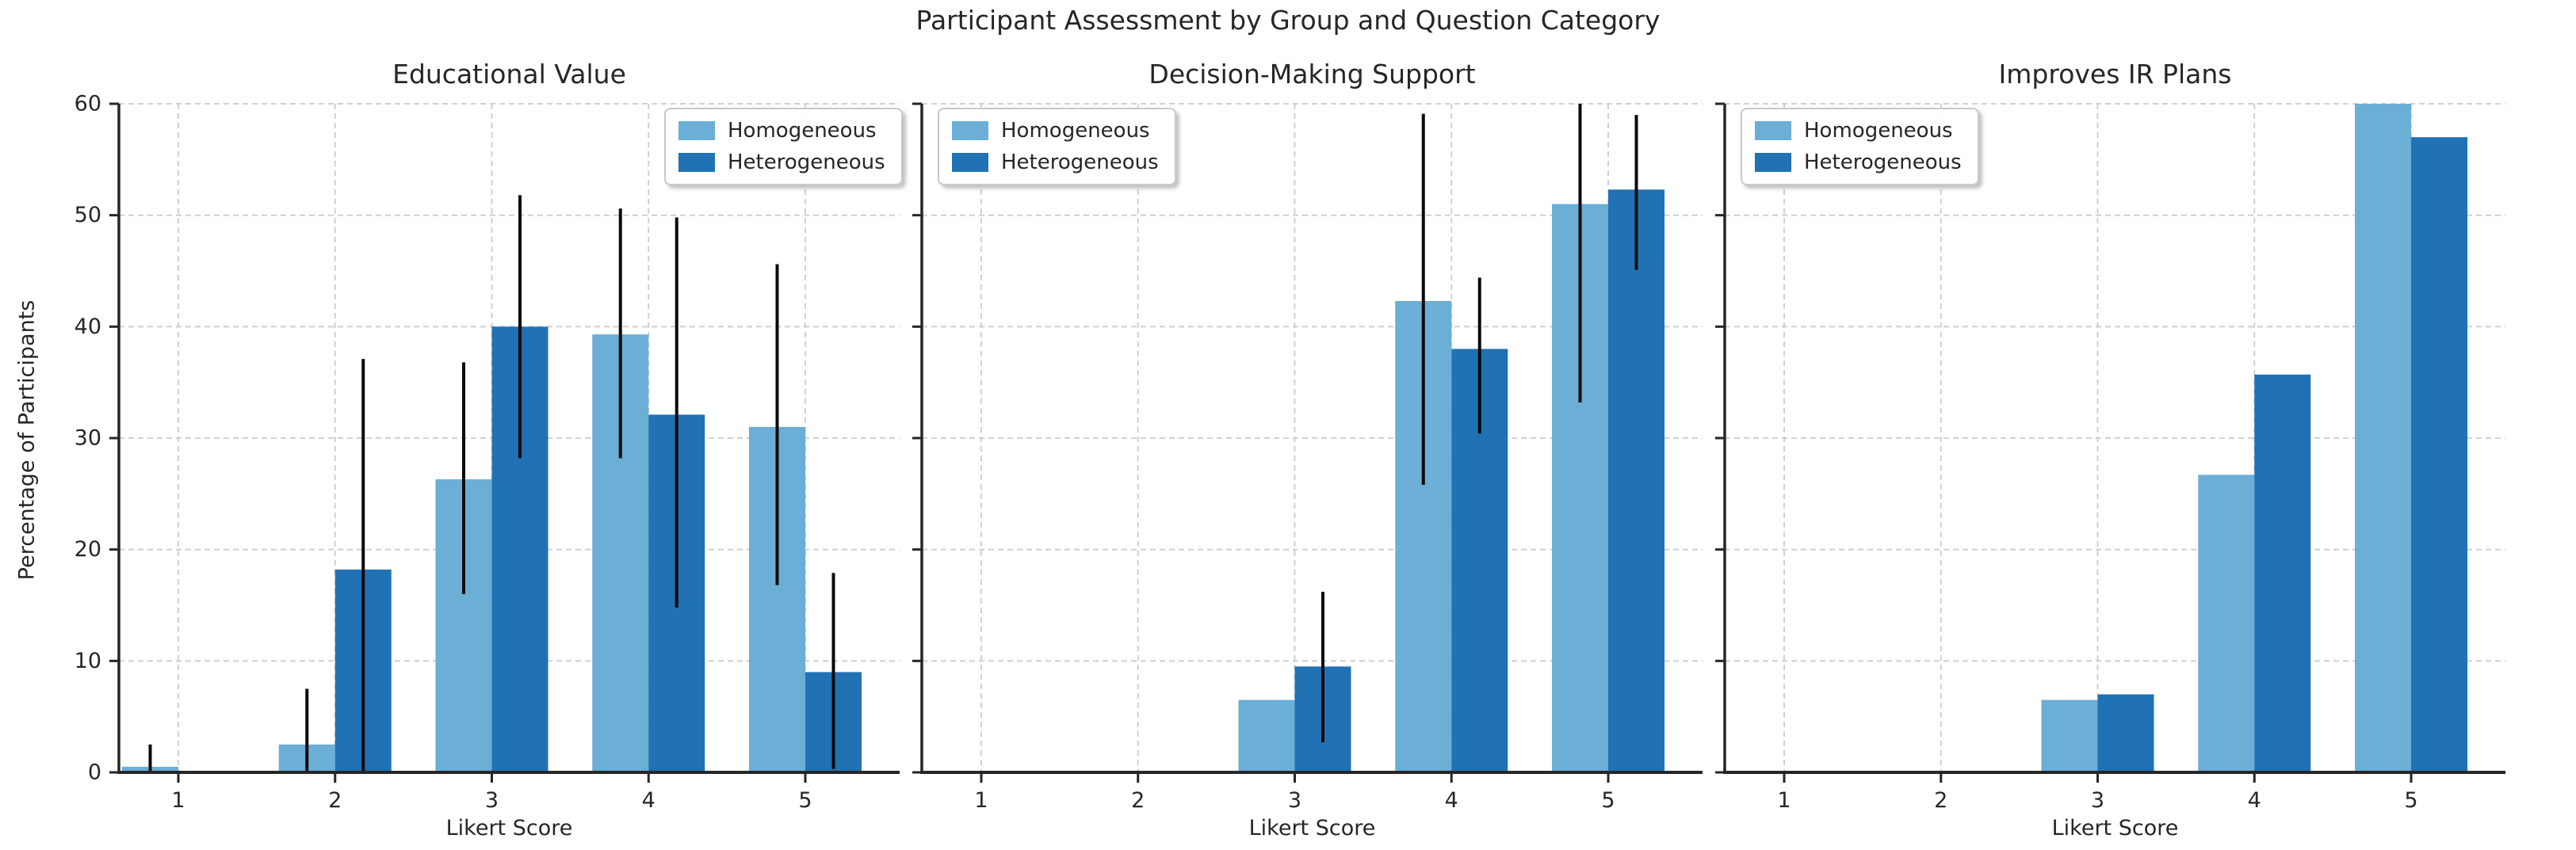  I want to click on panel-title-improves-ir-plans: Improves IR Plans, so click(2115, 74).